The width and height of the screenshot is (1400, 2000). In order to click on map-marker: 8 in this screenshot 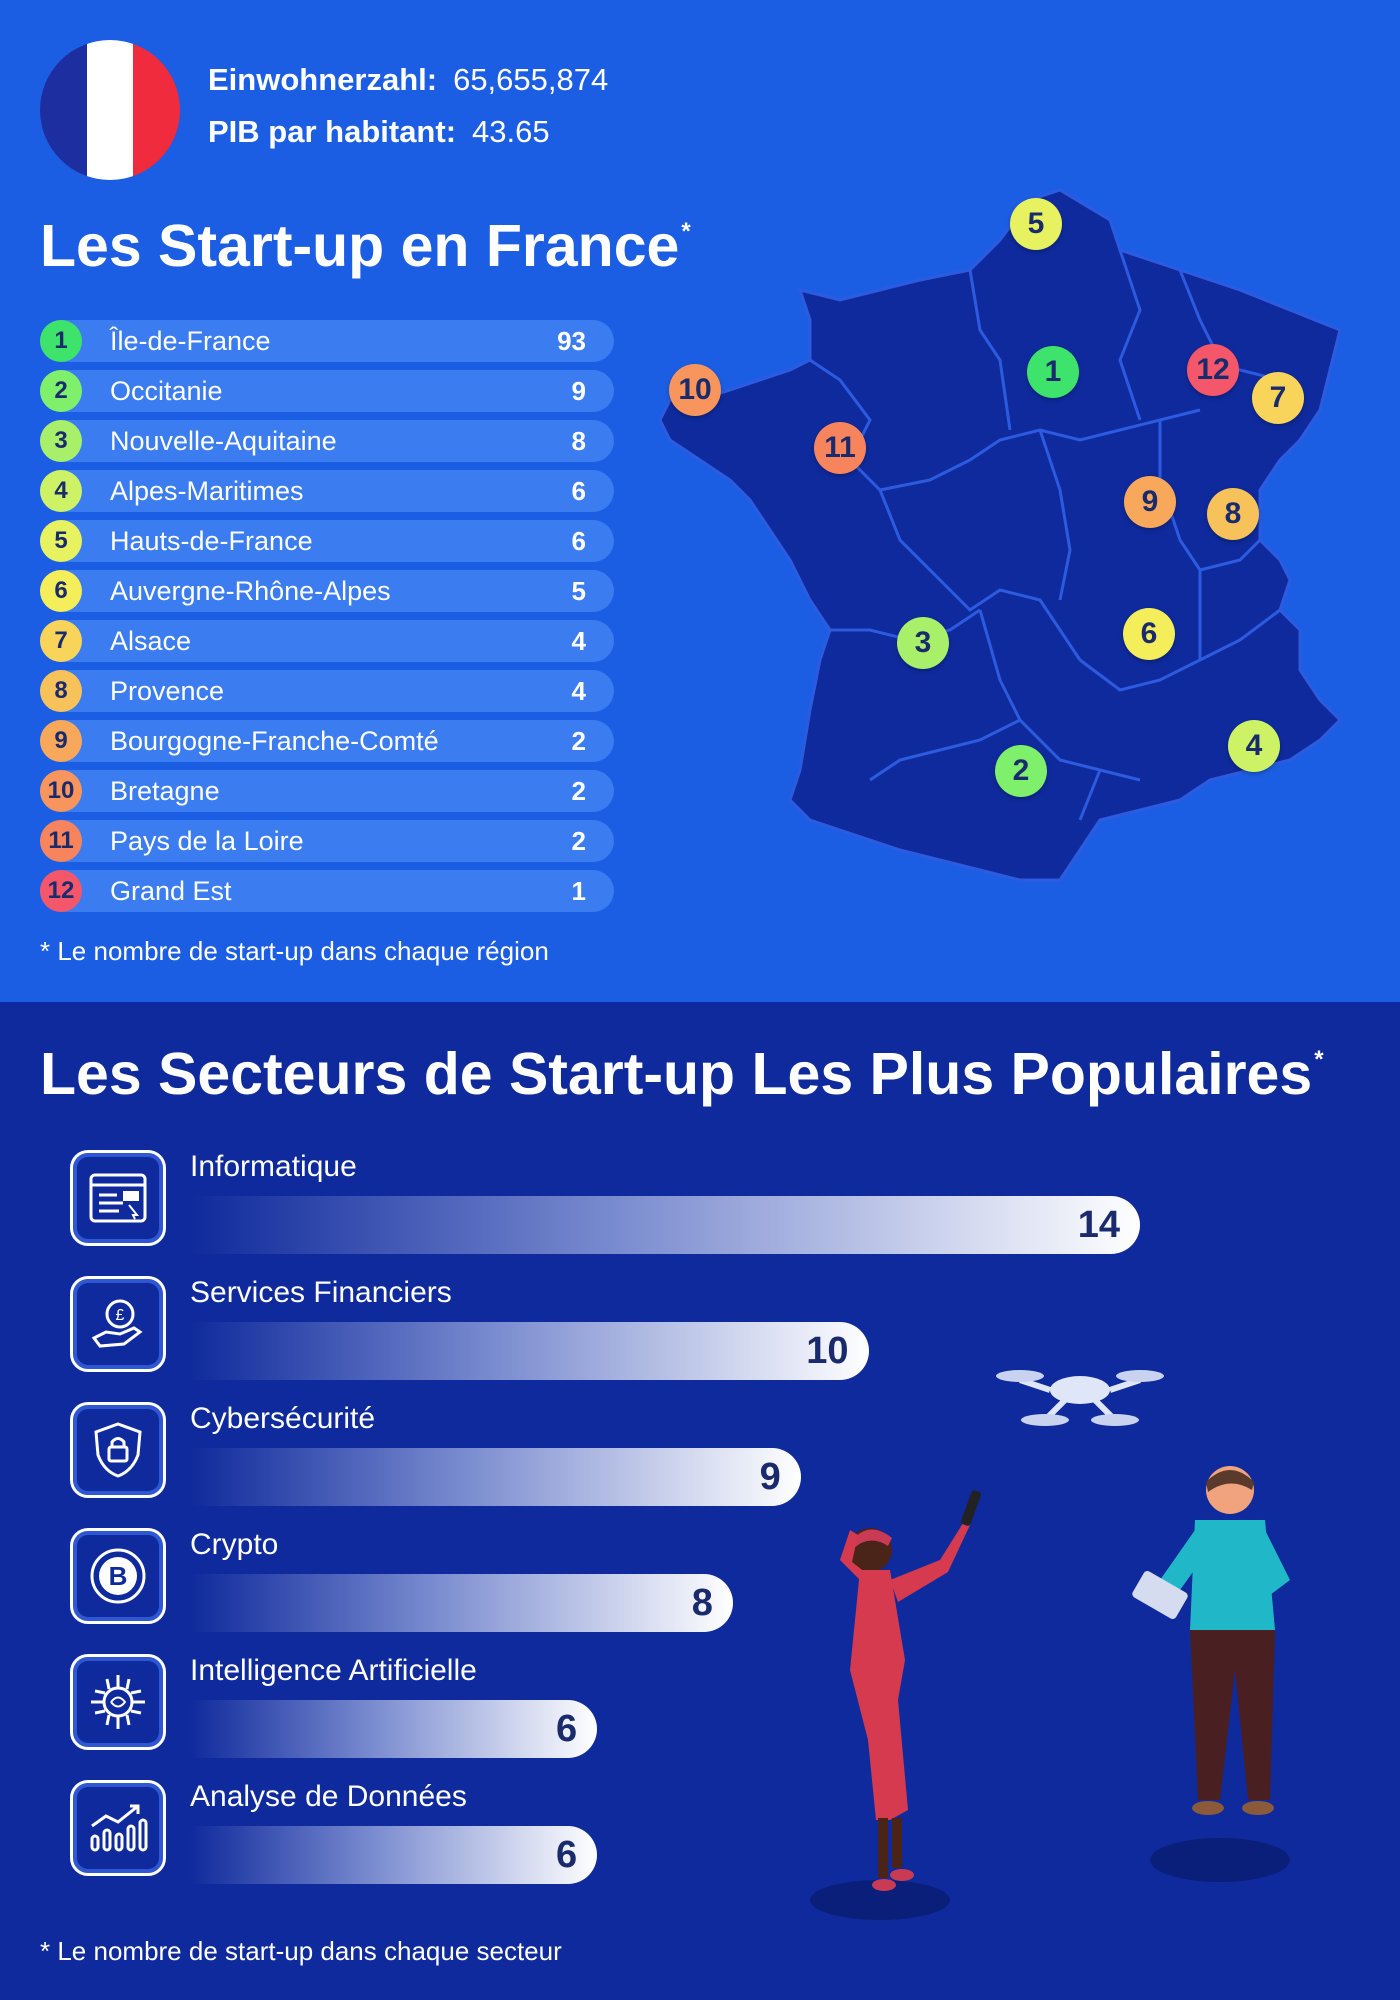, I will do `click(1233, 514)`.